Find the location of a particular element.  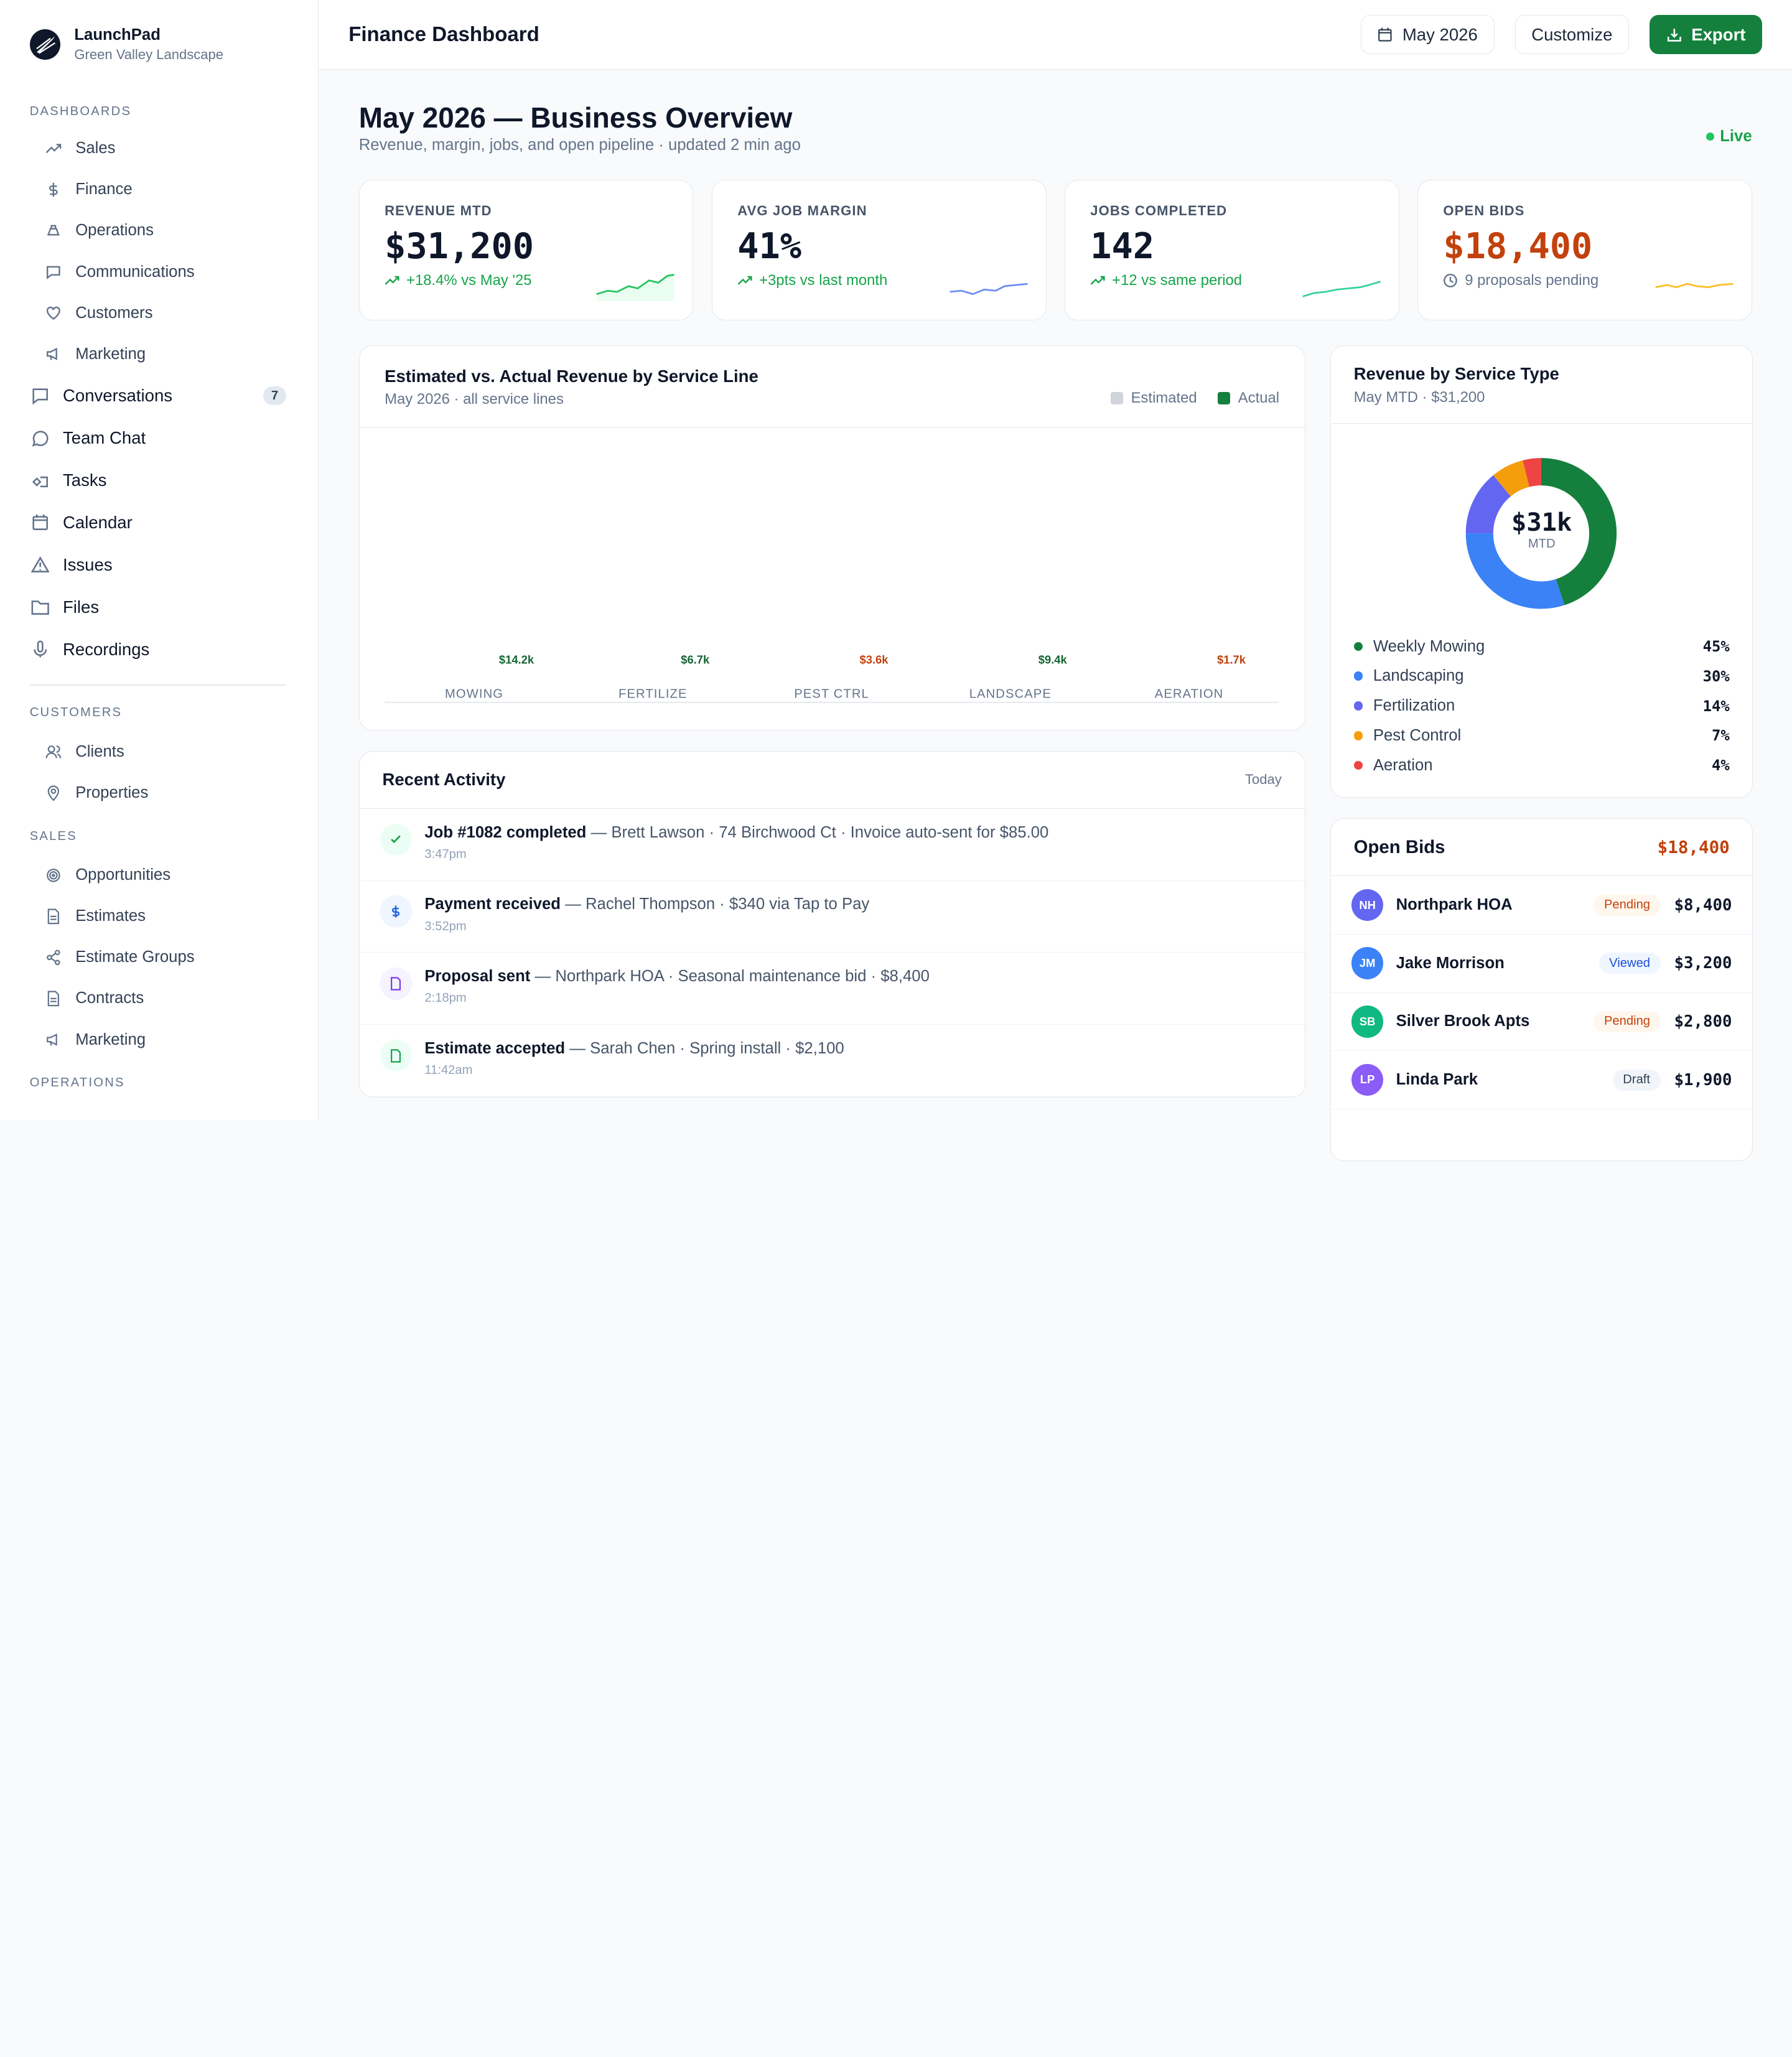

donut-slice is located at coordinates (1541, 533).